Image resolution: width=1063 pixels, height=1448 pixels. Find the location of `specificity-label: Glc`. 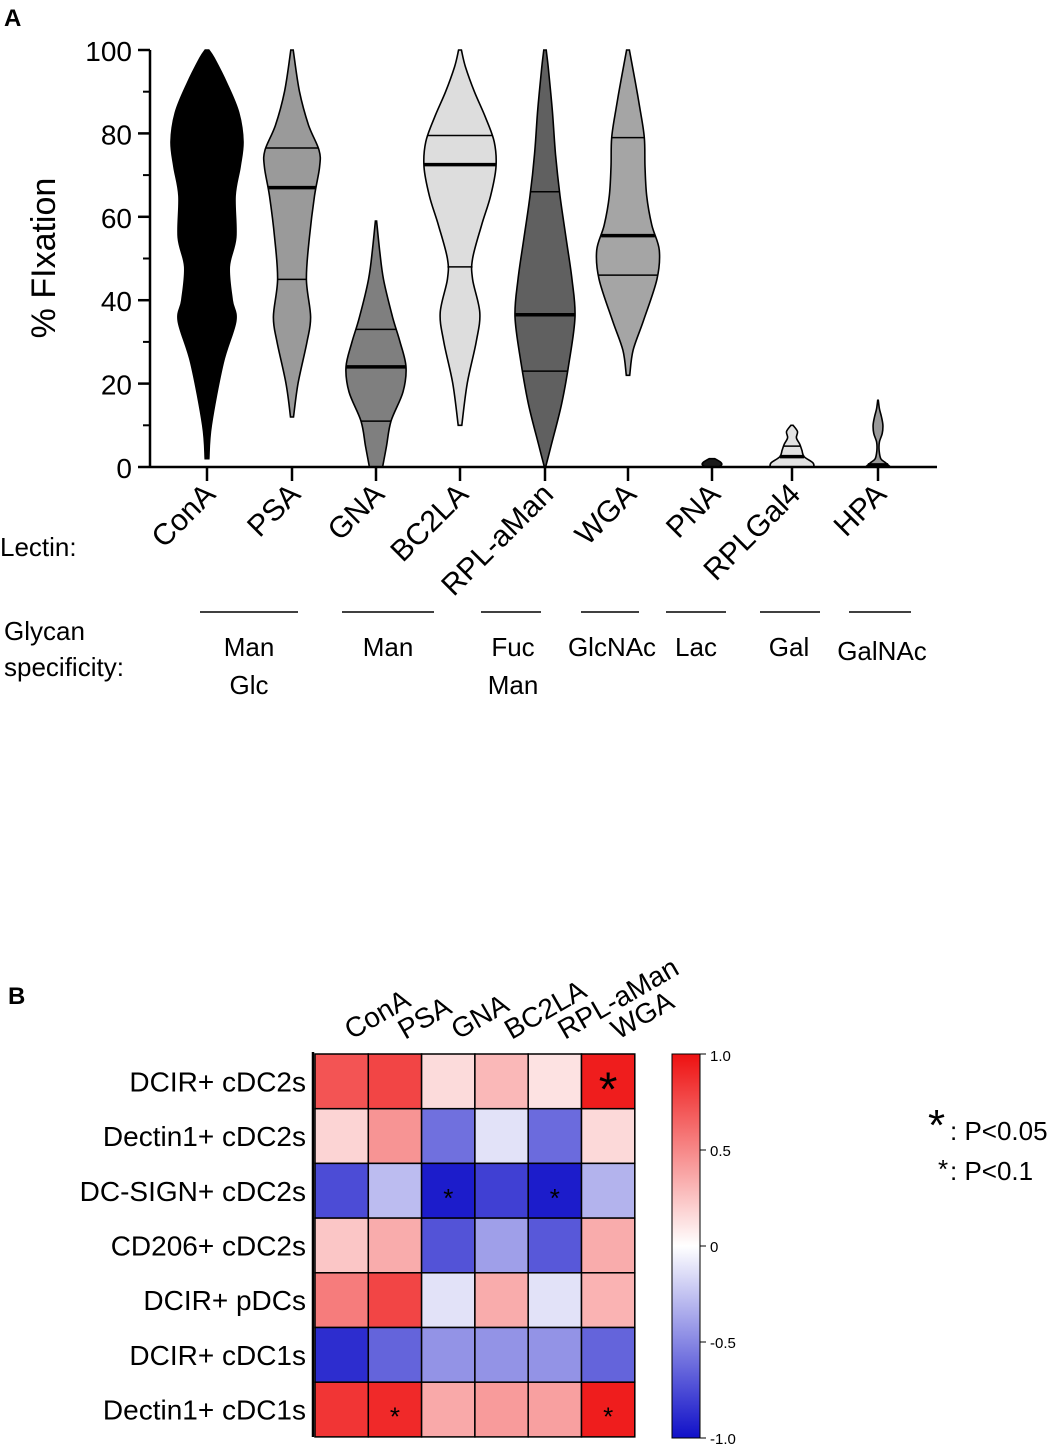

specificity-label: Glc is located at coordinates (249, 685).